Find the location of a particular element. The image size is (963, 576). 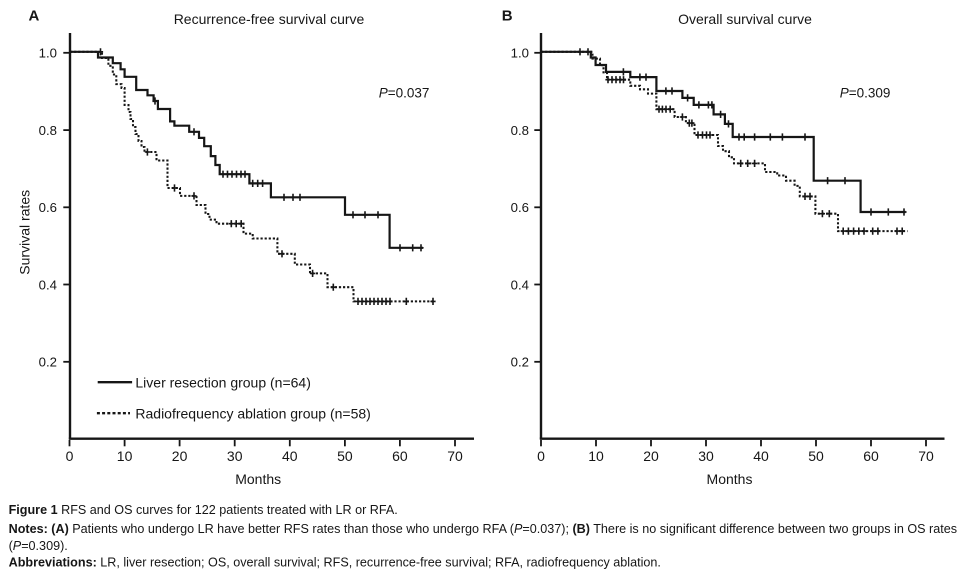

svg-text: P=0.309 is located at coordinates (865, 92).